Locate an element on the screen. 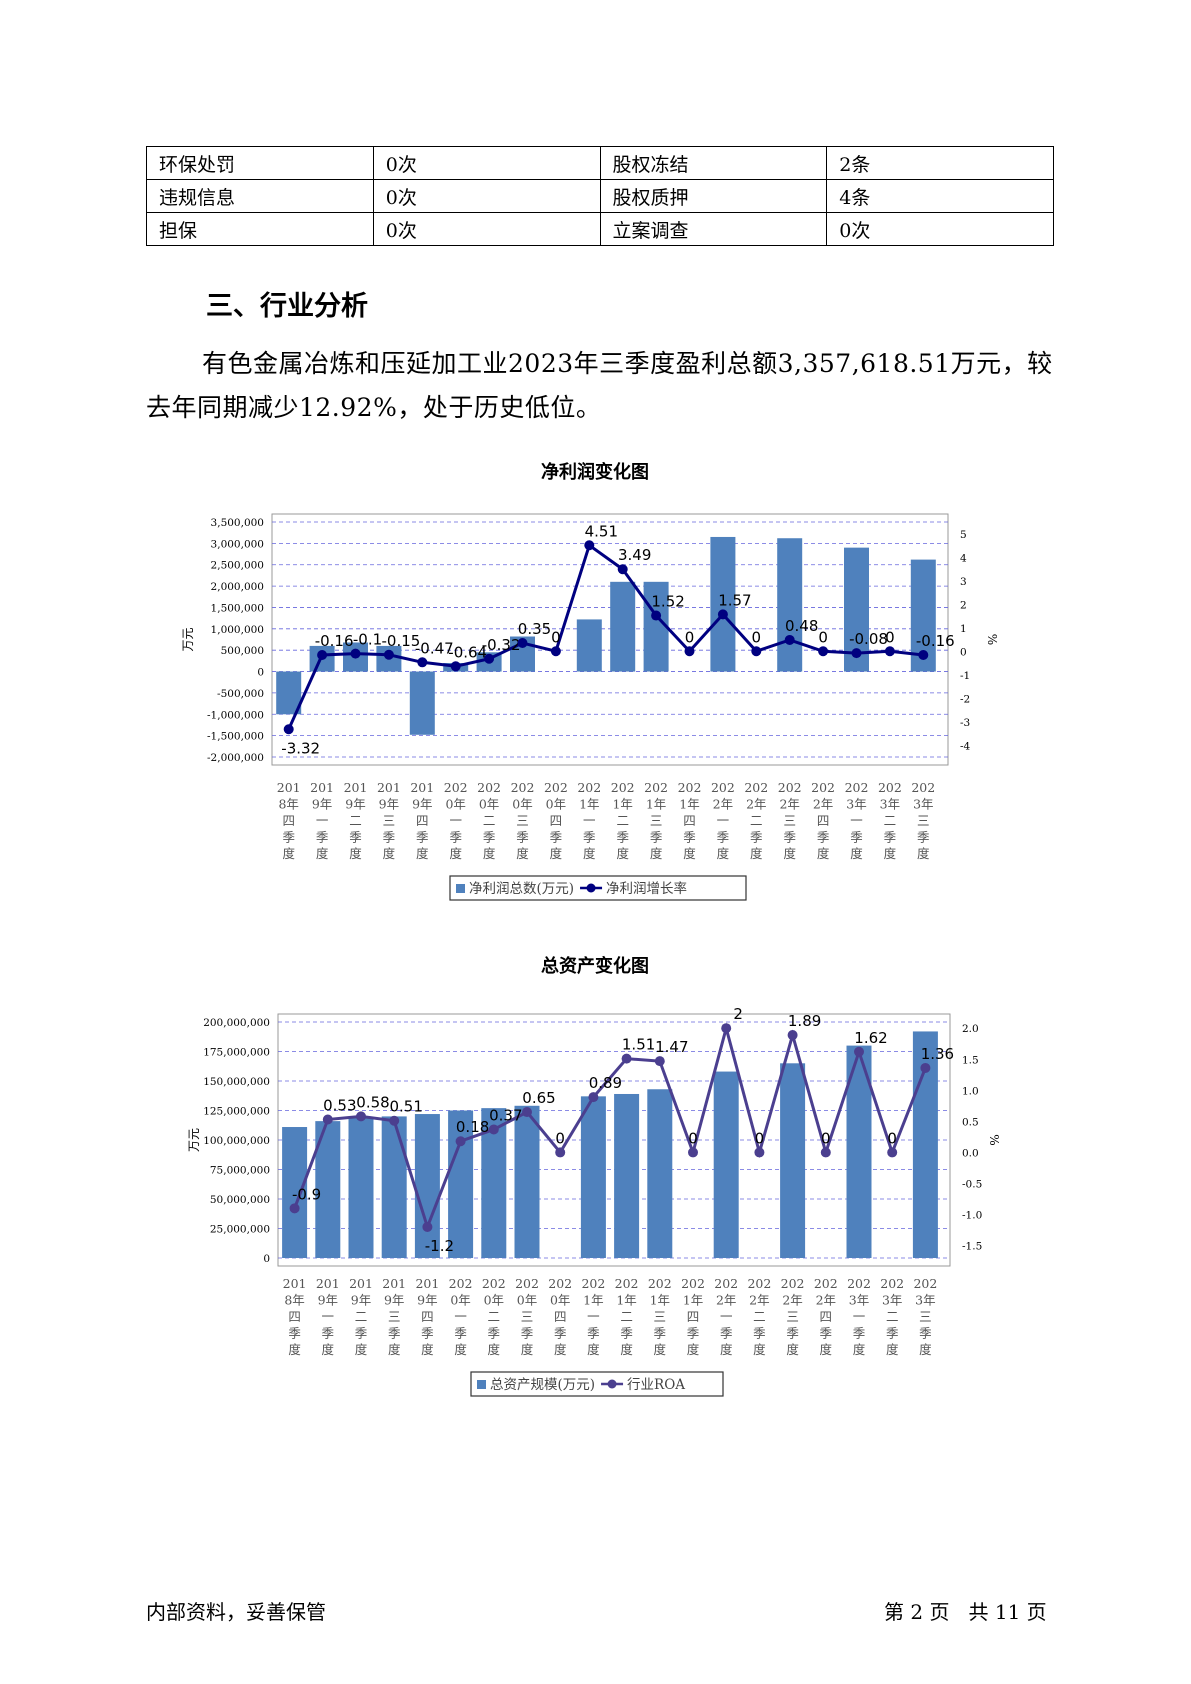 The height and width of the screenshot is (1684, 1191). y-tick-label: 2,500,000 is located at coordinates (237, 566).